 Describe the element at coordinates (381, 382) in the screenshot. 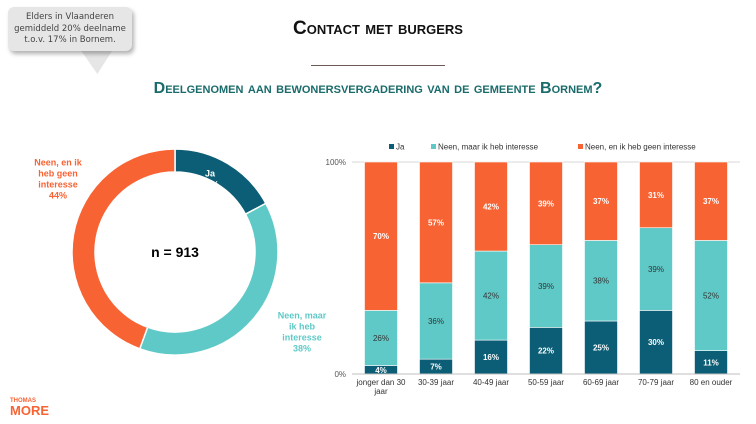

I see `x-tick-label: jonger dan 30` at that location.